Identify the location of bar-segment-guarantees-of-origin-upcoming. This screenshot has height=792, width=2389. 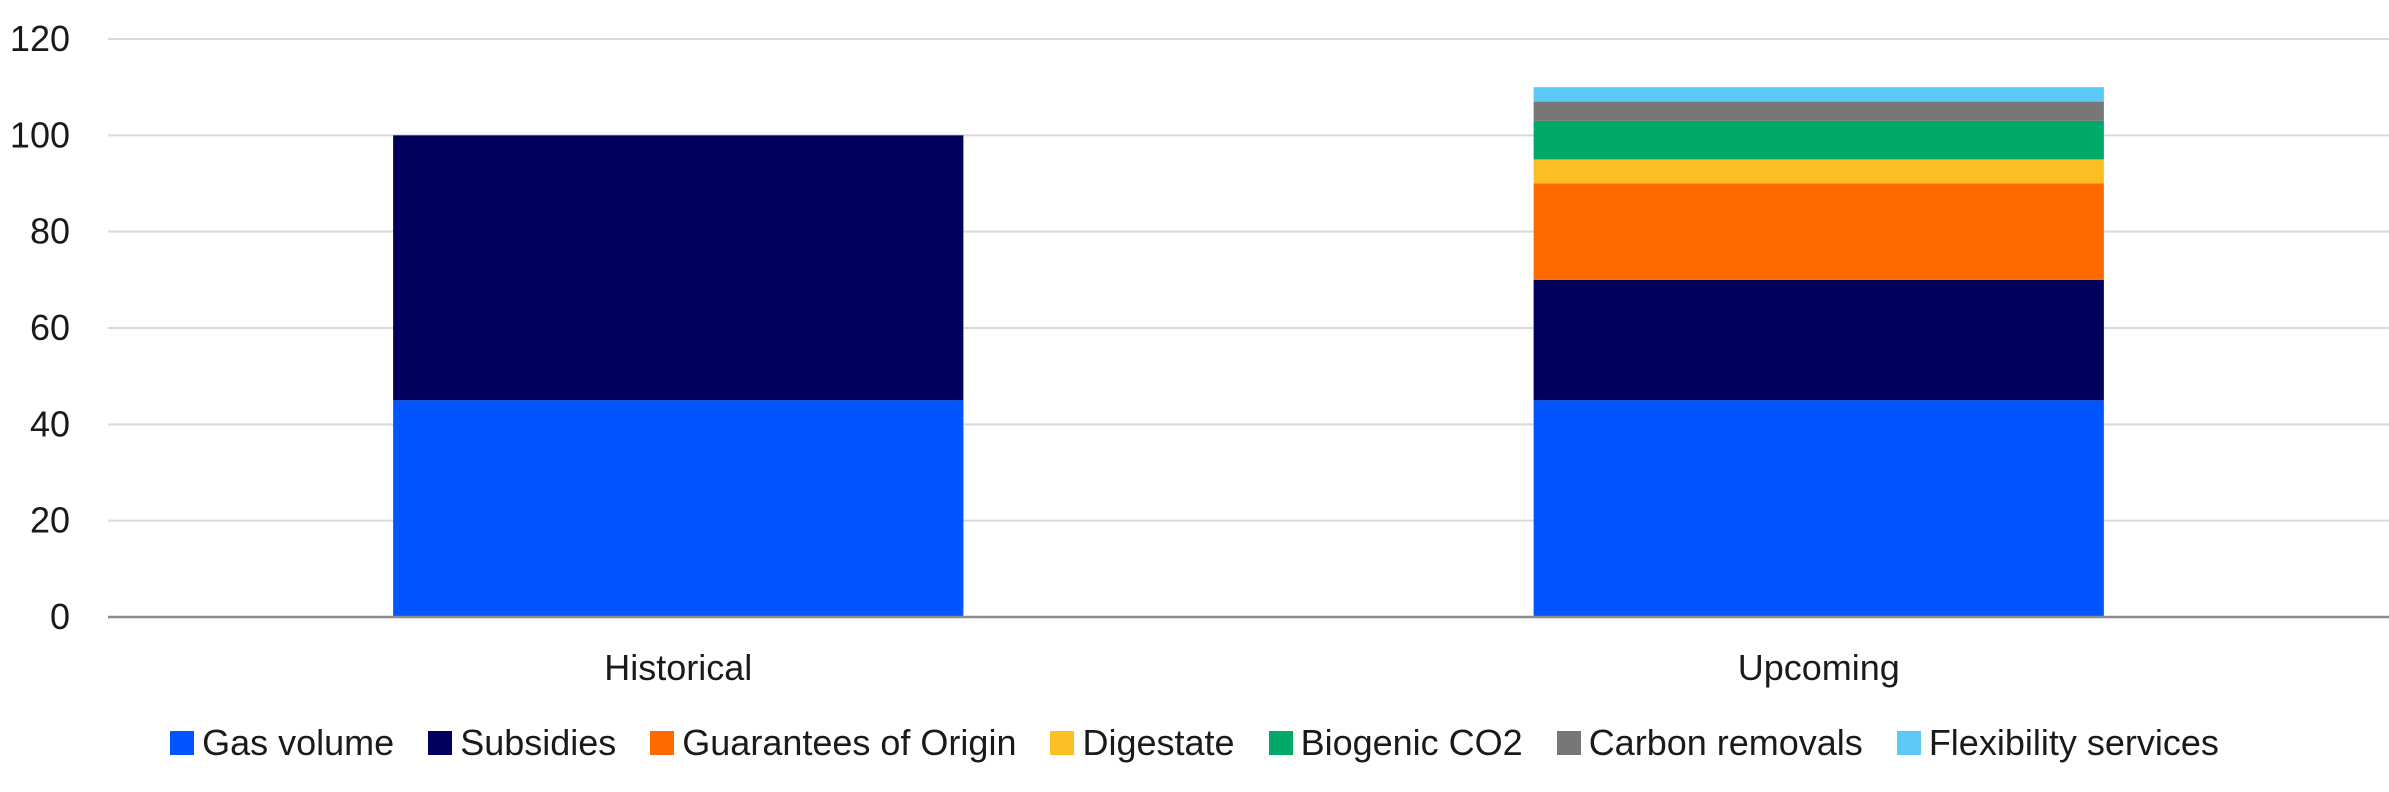
(1818, 231).